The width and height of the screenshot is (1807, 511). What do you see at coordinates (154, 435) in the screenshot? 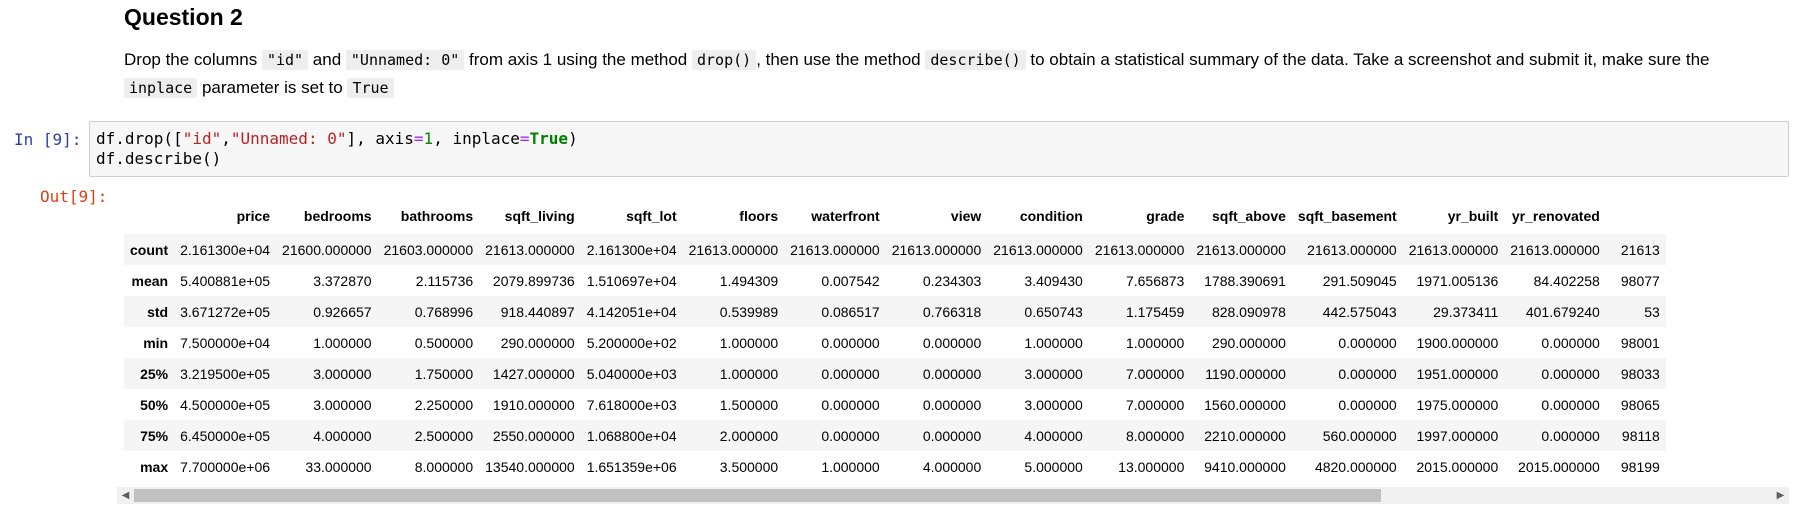
I see `row-label: 75%` at bounding box center [154, 435].